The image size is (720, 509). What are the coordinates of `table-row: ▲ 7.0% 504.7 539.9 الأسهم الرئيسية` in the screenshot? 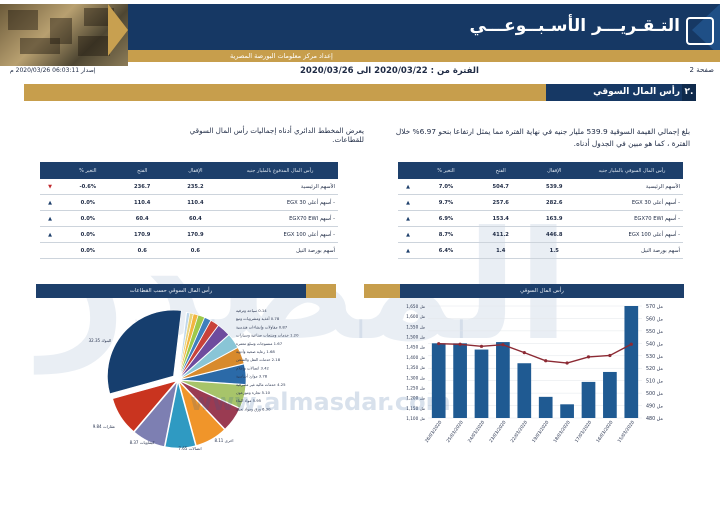 It's located at (540, 187).